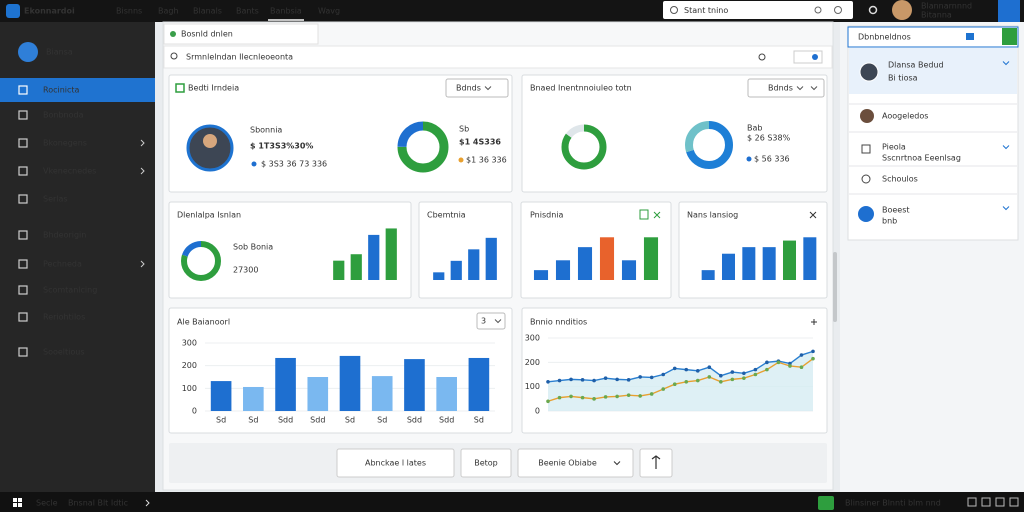 The height and width of the screenshot is (512, 1024). I want to click on nav-item: Pechneda, so click(62, 264).